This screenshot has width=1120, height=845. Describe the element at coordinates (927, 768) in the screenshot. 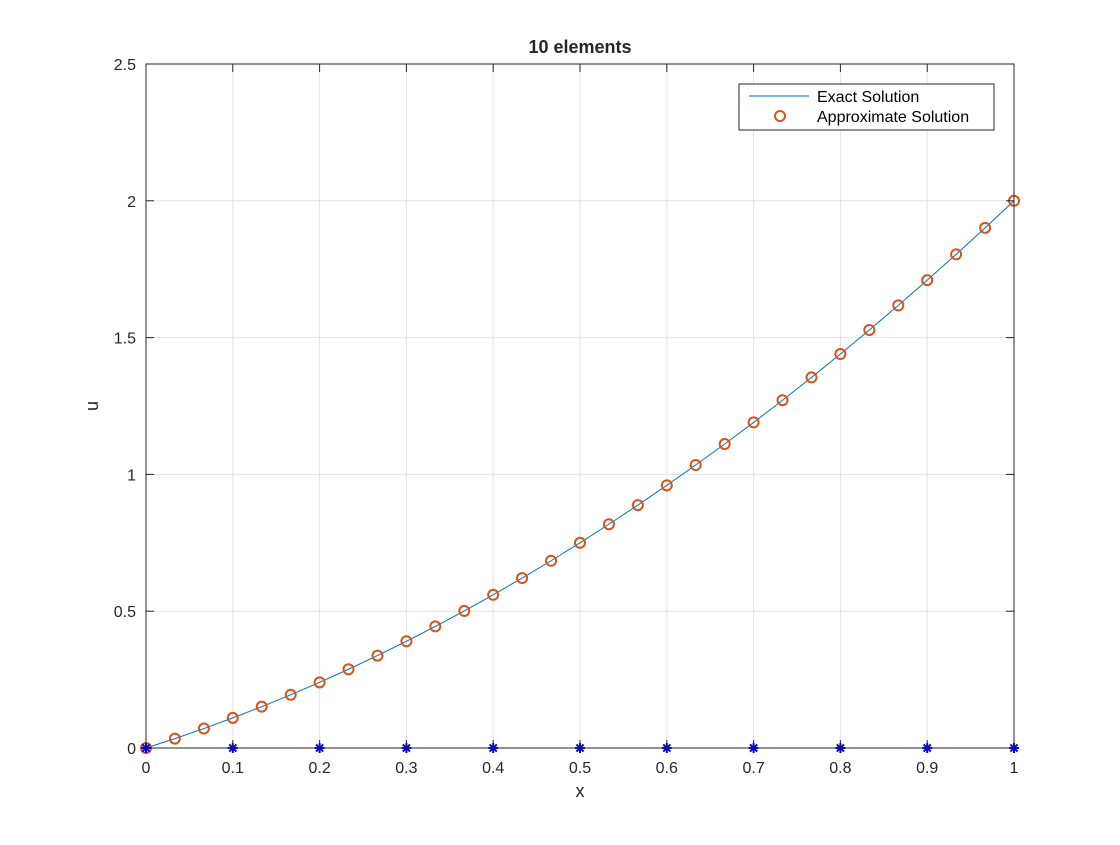

I see `x-tick-label: 0.9` at that location.